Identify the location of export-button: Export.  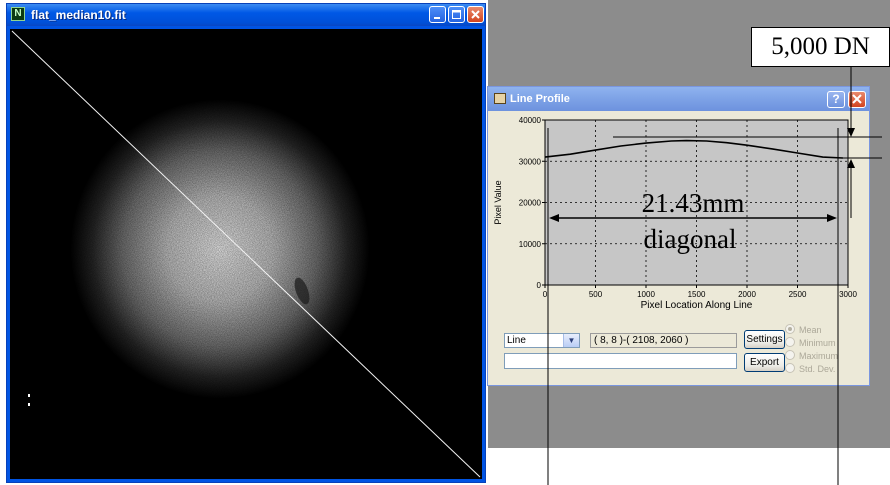
(764, 362).